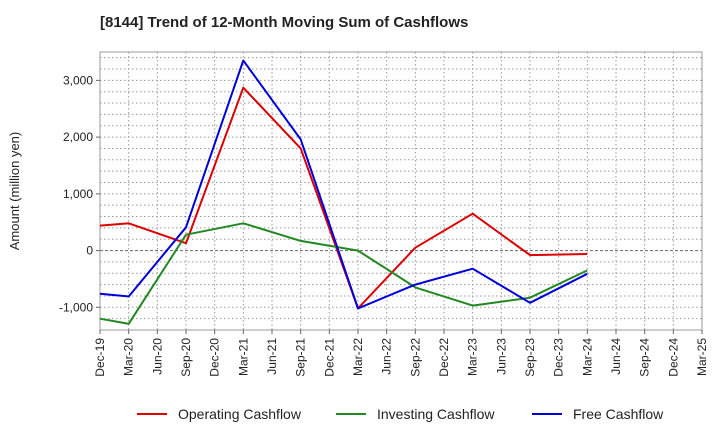  Describe the element at coordinates (415, 357) in the screenshot. I see `x-tick-label: Sep-22` at that location.